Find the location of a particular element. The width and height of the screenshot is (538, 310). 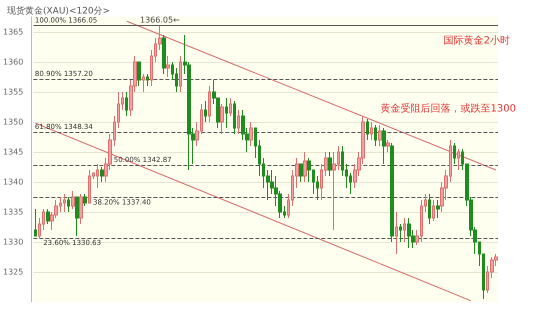

y-tick-label: 1335 is located at coordinates (13, 212).